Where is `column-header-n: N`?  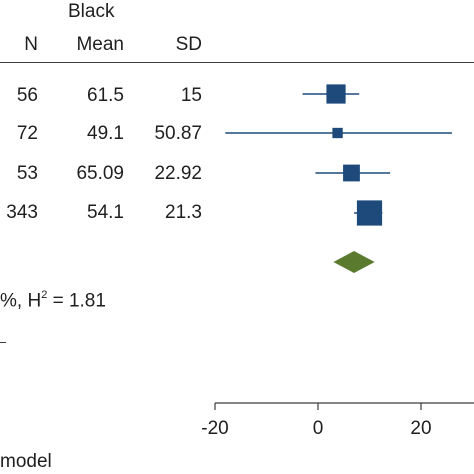 column-header-n: N is located at coordinates (31, 44).